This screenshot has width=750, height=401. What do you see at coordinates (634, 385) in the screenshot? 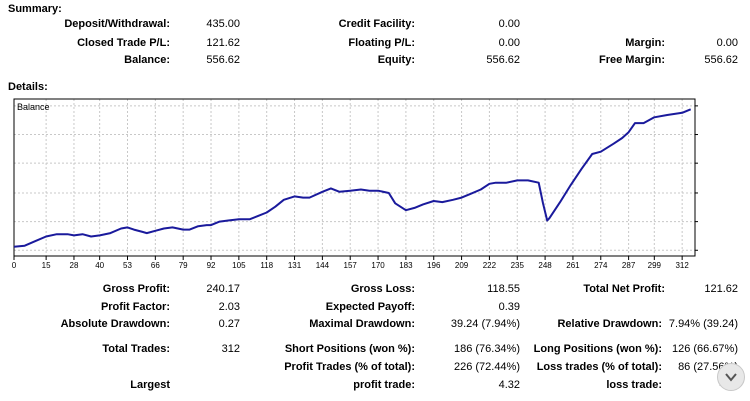
I see `detail-label: loss trade:` at bounding box center [634, 385].